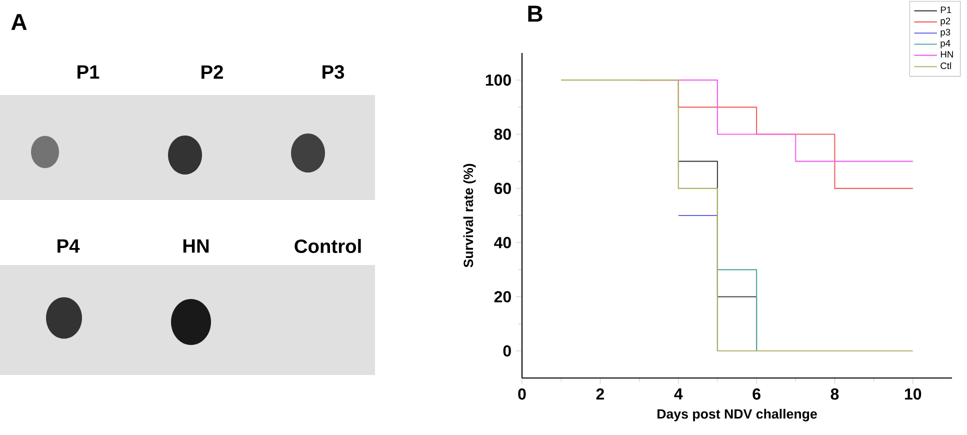 This screenshot has height=435, width=967. What do you see at coordinates (913, 394) in the screenshot?
I see `x-tick-label: 10` at bounding box center [913, 394].